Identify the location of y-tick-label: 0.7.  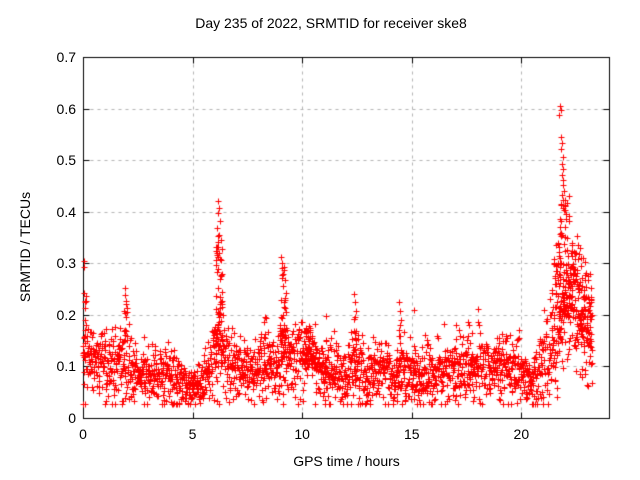
(66, 57).